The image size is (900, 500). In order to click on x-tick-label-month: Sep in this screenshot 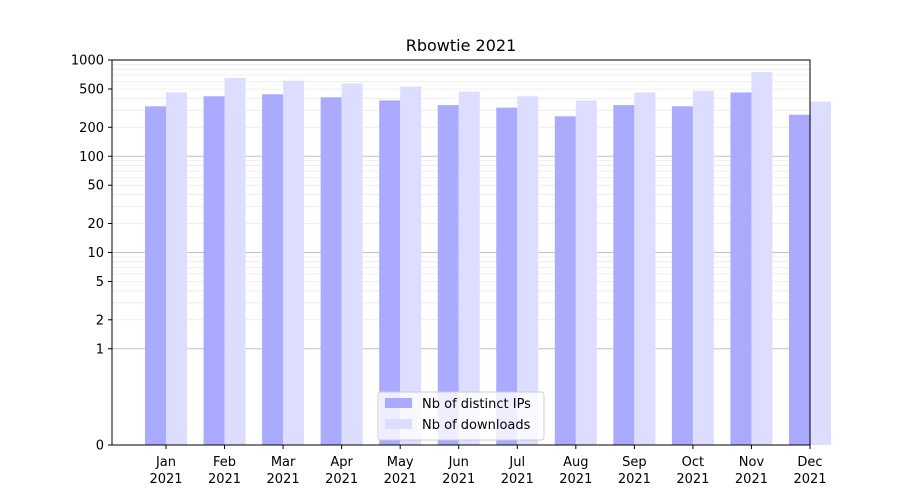, I will do `click(634, 462)`.